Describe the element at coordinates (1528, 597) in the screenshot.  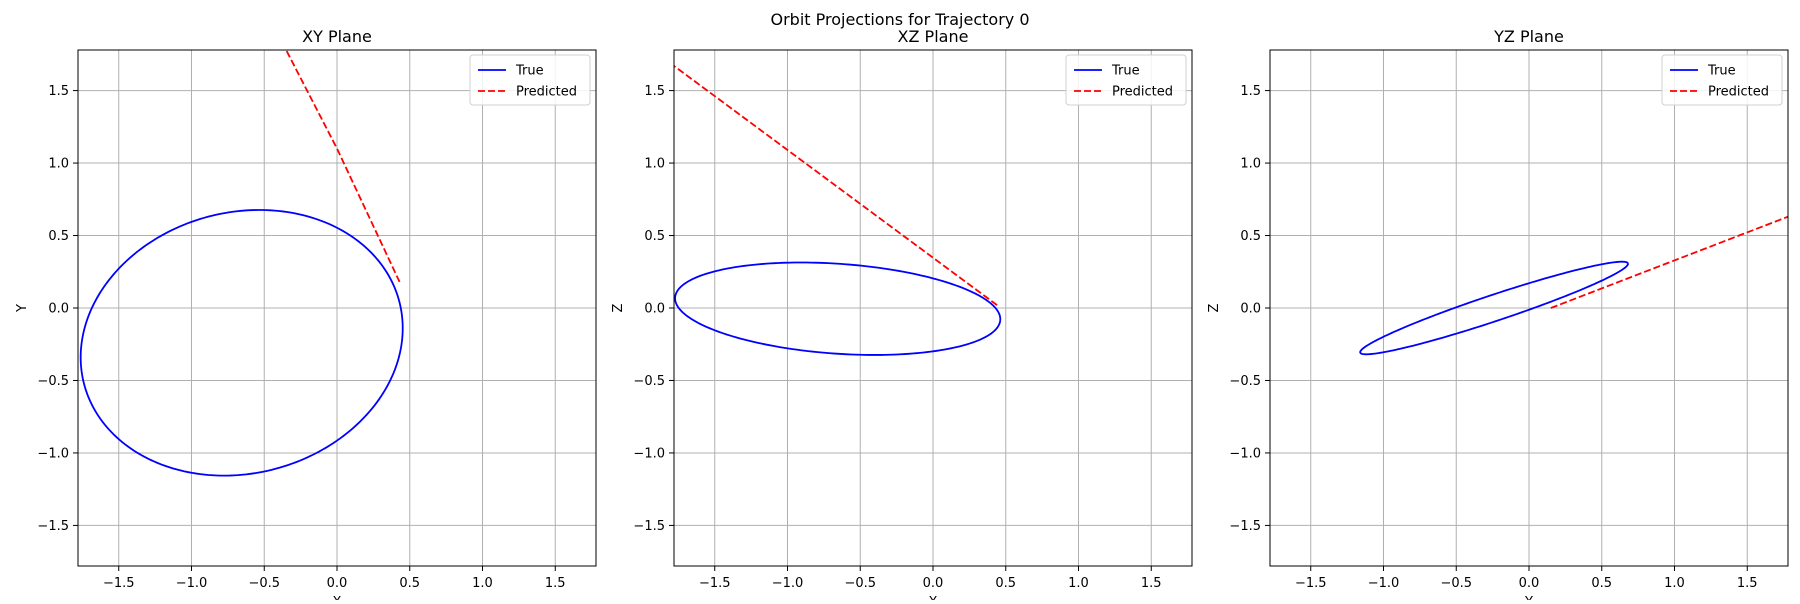
I see `x-axis-label: Y` at that location.